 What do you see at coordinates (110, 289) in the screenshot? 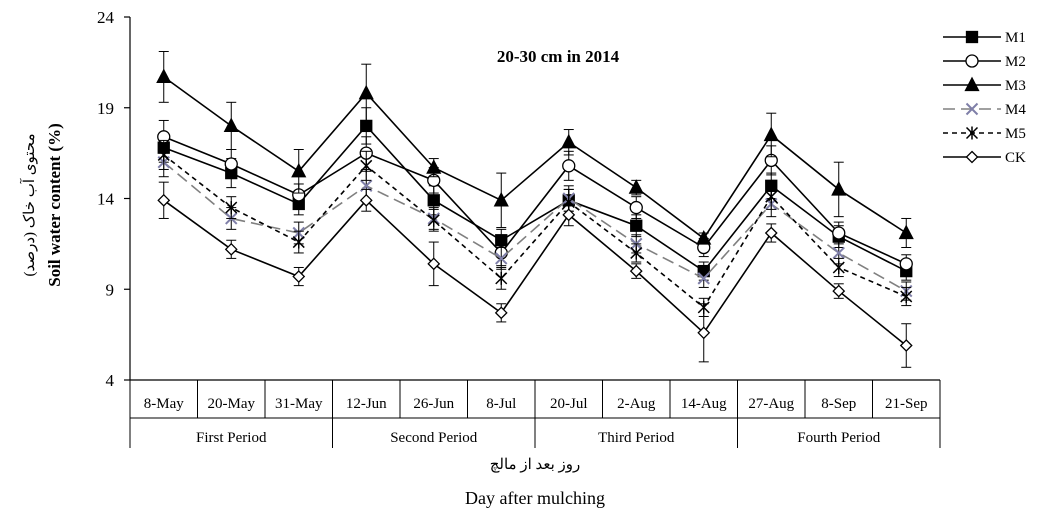
I see `y-tick-label: 9` at bounding box center [110, 289].